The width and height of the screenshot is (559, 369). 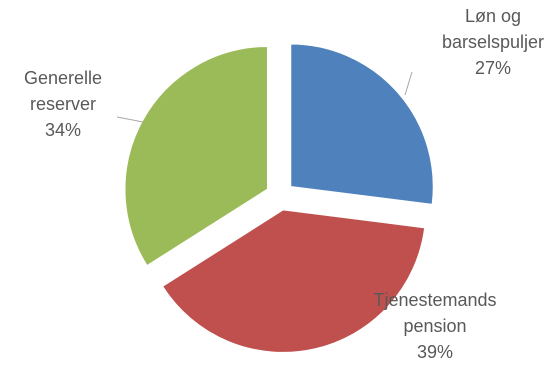 What do you see at coordinates (63, 104) in the screenshot?
I see `slice-label: Generelle reserver 34%` at bounding box center [63, 104].